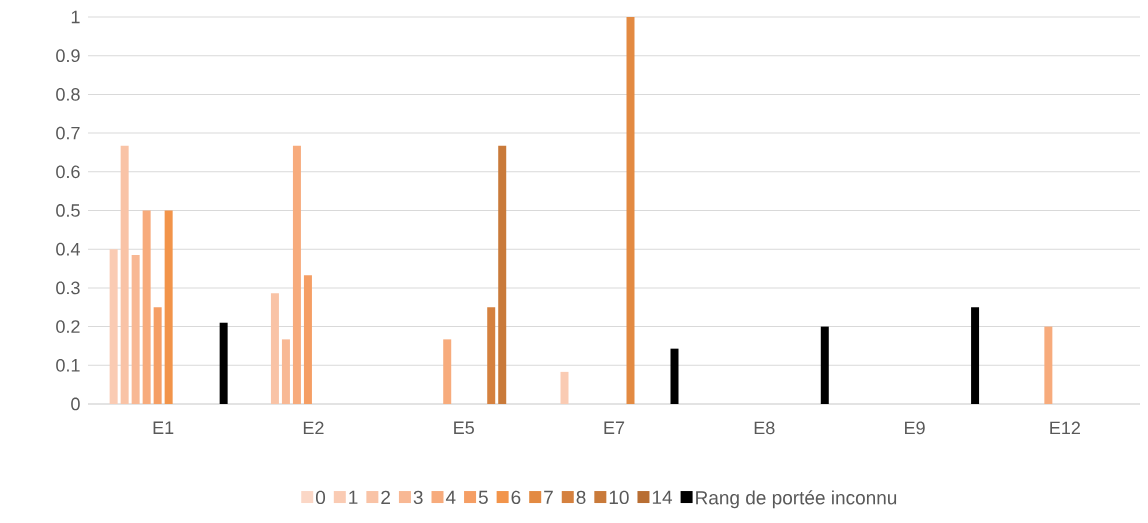 Image resolution: width=1148 pixels, height=523 pixels. What do you see at coordinates (764, 428) in the screenshot?
I see `x-tick-label: E8` at bounding box center [764, 428].